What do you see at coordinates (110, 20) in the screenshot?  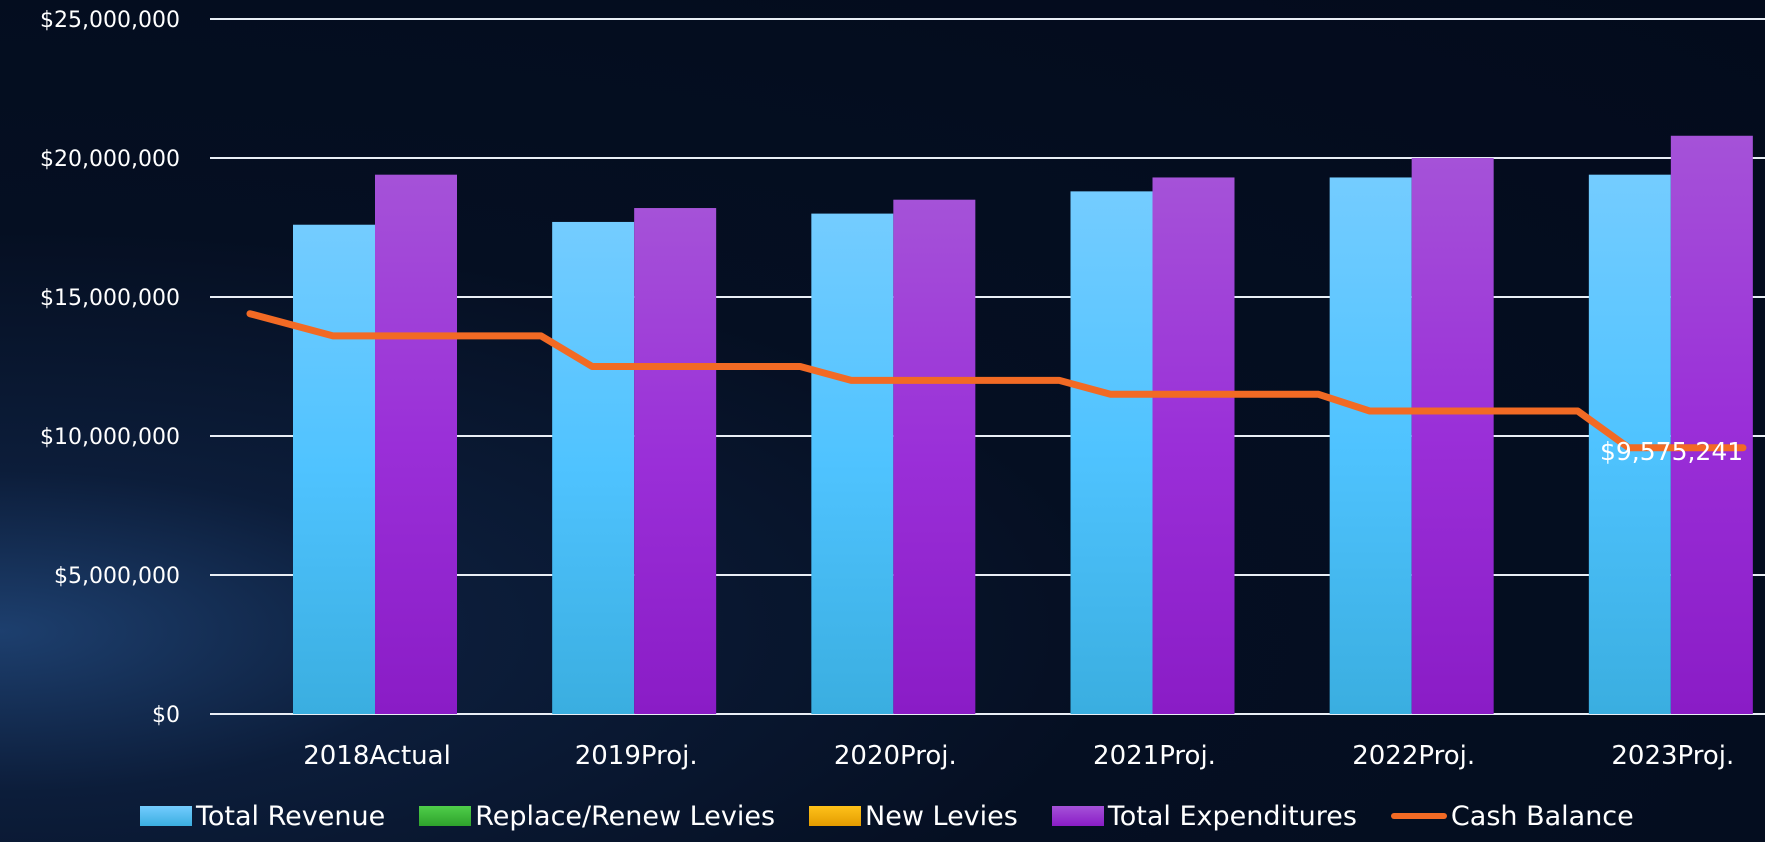 I see `y-tick-label: $25,000,000` at bounding box center [110, 20].